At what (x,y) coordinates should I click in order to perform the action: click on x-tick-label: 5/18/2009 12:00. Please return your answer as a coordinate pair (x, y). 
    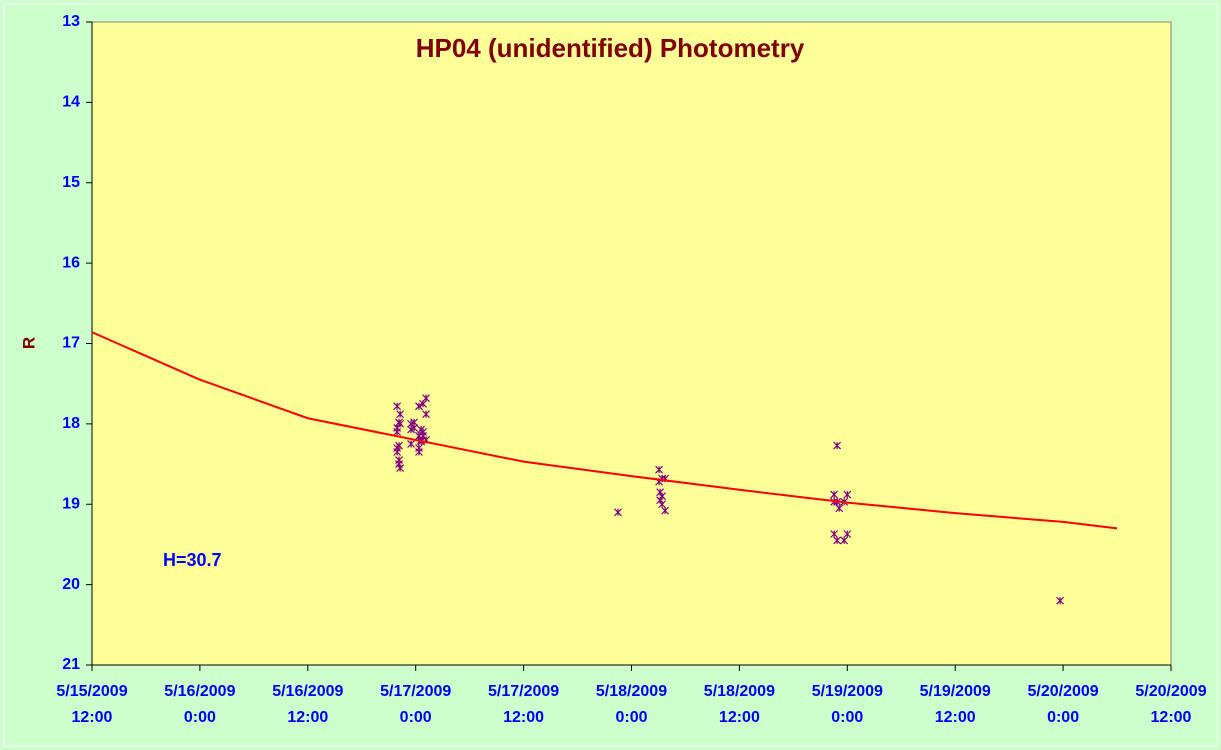
    Looking at the image, I should click on (739, 704).